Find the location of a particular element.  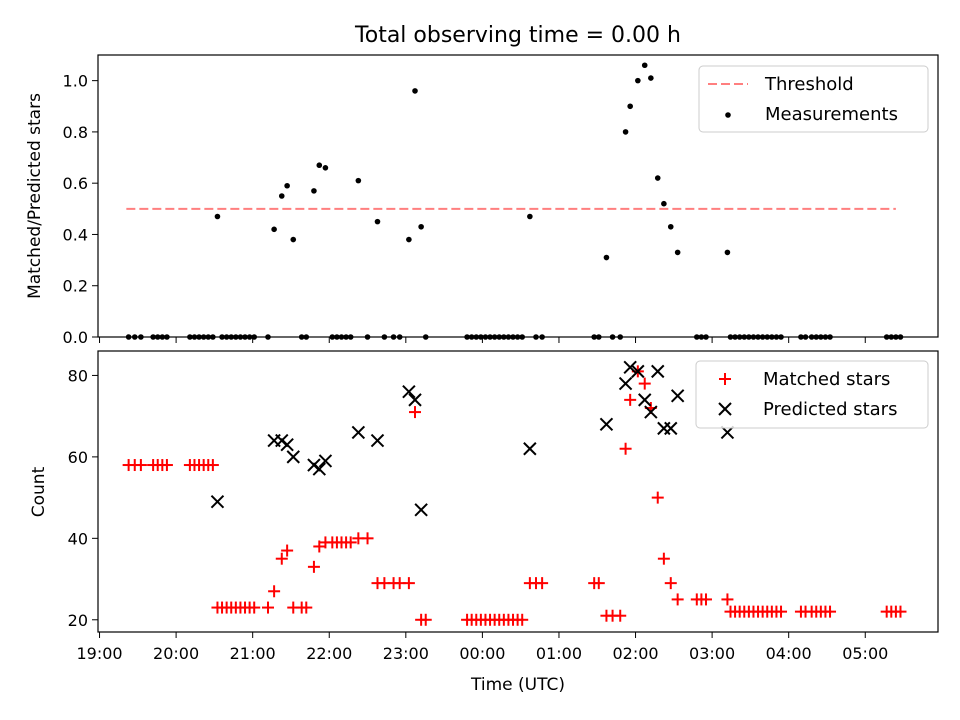

ratio-y-tick-label: 0.8 is located at coordinates (75, 132).